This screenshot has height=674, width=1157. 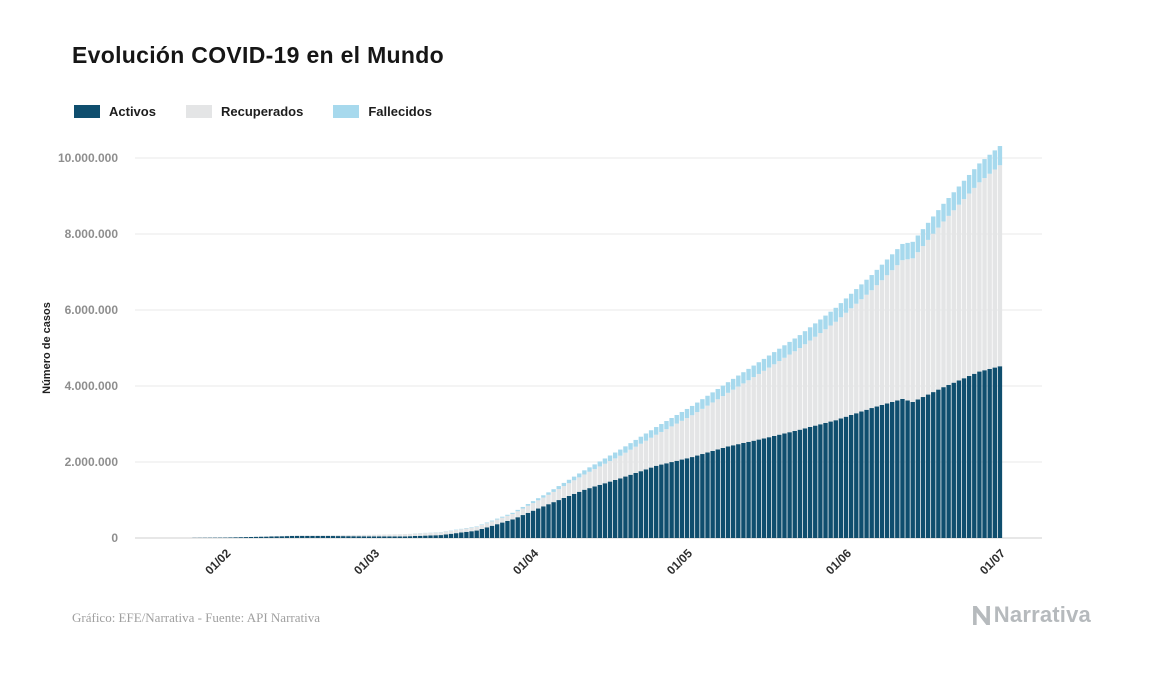 What do you see at coordinates (217, 561) in the screenshot?
I see `x-tick-label: 01/02` at bounding box center [217, 561].